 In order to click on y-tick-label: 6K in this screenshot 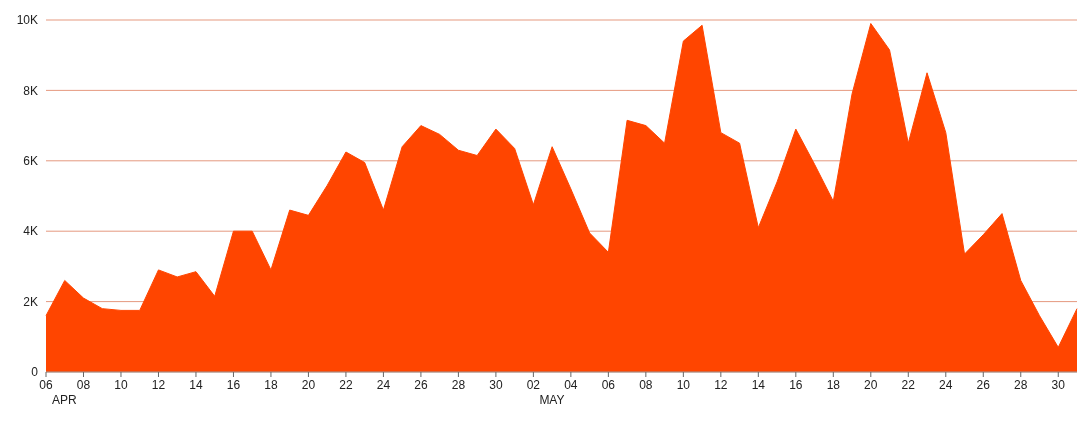, I will do `click(30, 161)`.